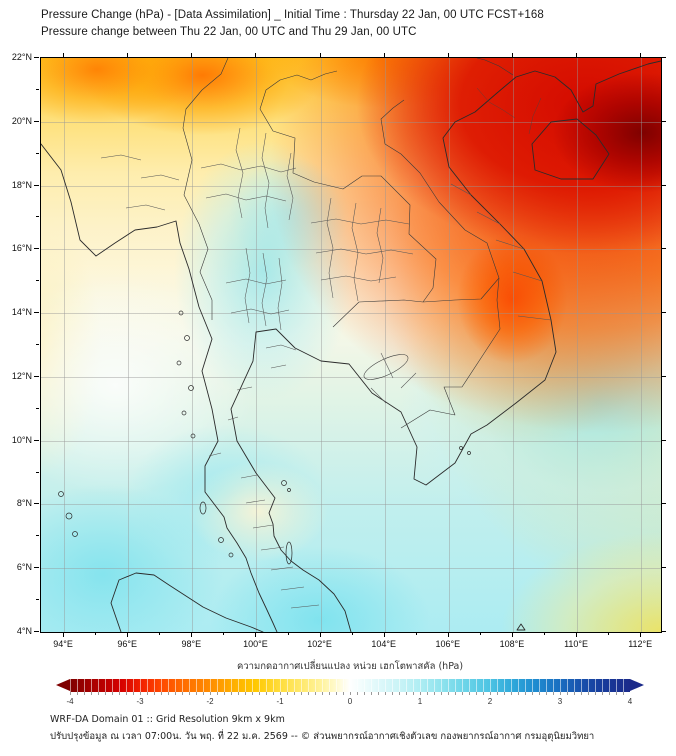 The image size is (676, 756). I want to click on lat-tick-label: 8°N, so click(24, 503).